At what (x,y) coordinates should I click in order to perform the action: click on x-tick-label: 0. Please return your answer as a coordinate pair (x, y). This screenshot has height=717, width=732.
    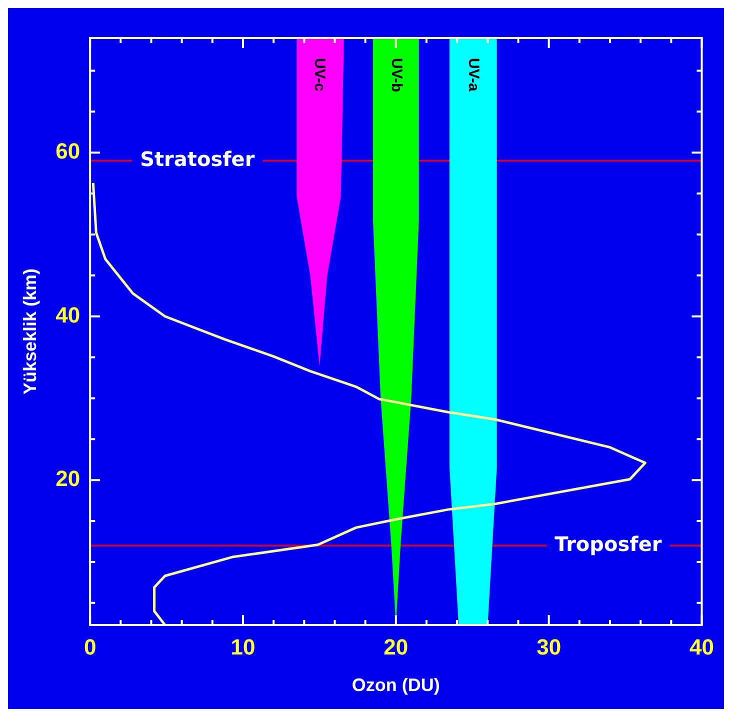
    Looking at the image, I should click on (90, 647).